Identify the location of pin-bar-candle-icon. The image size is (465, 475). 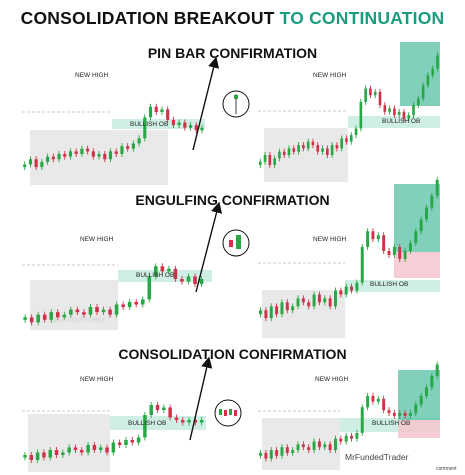
(236, 104).